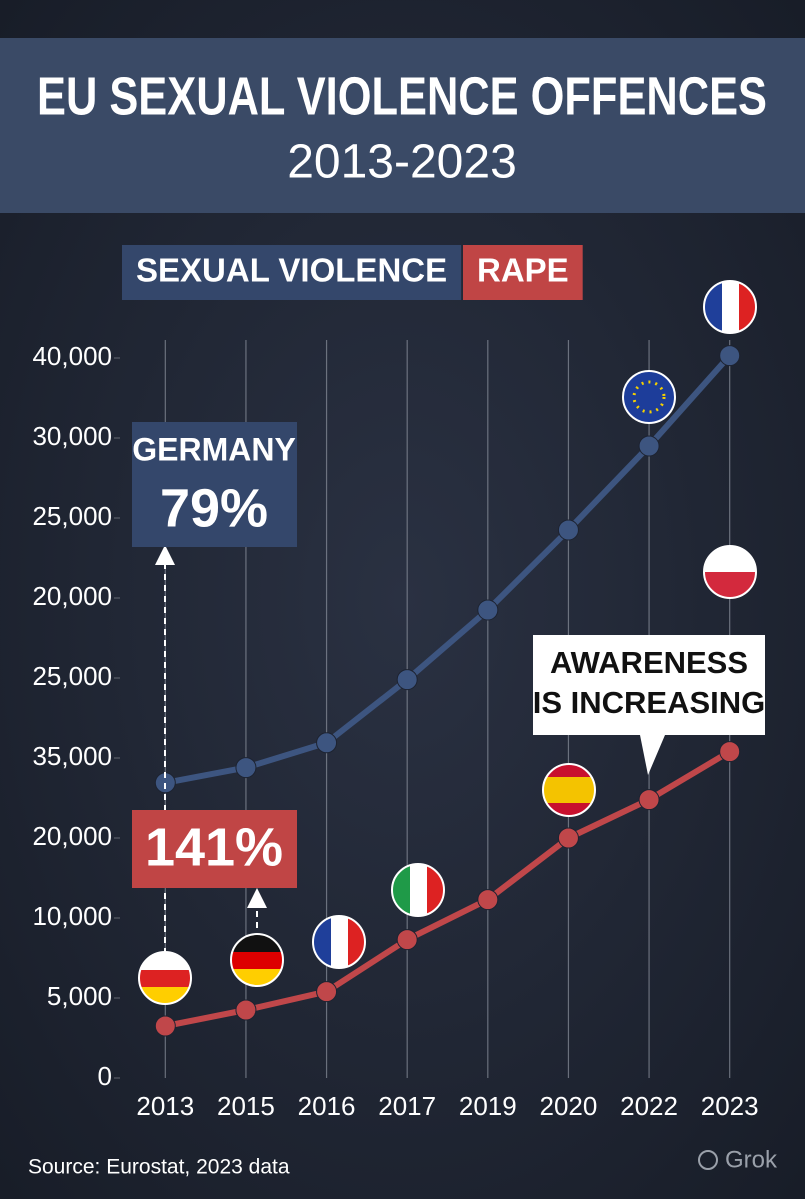 This screenshot has width=805, height=1199. What do you see at coordinates (79, 996) in the screenshot?
I see `y-tick-label: 5,000` at bounding box center [79, 996].